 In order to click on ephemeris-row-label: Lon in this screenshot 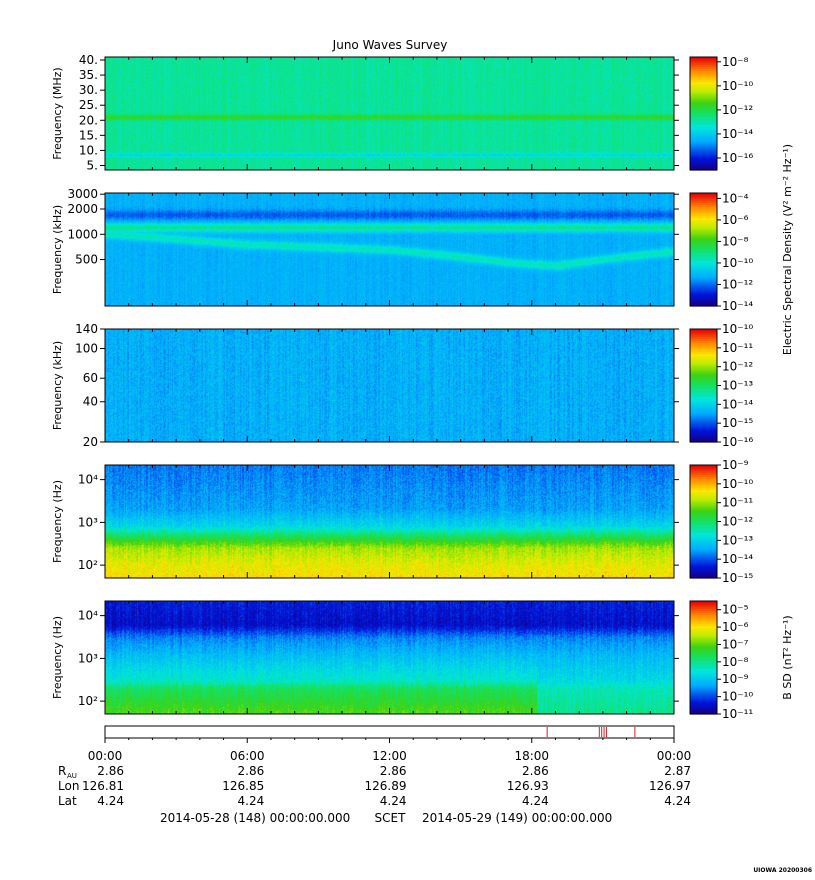, I will do `click(68, 786)`.